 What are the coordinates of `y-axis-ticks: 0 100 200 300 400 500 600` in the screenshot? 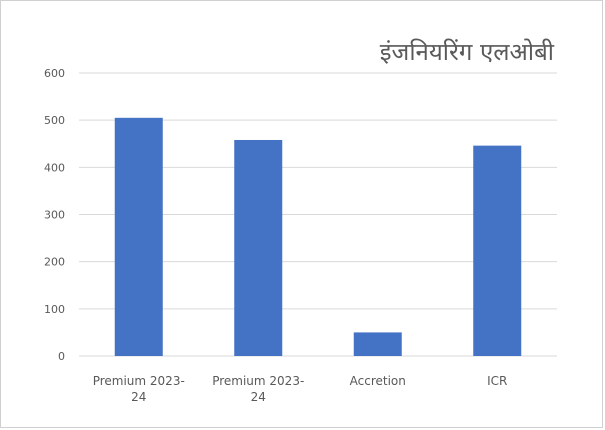 It's located at (54, 215).